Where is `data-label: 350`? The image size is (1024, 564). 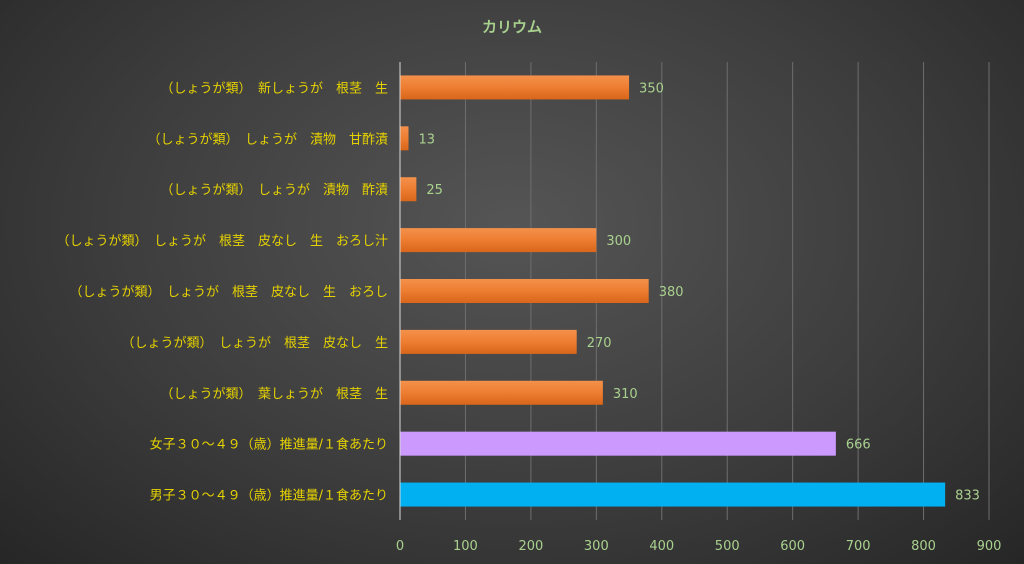
data-label: 350 is located at coordinates (651, 88).